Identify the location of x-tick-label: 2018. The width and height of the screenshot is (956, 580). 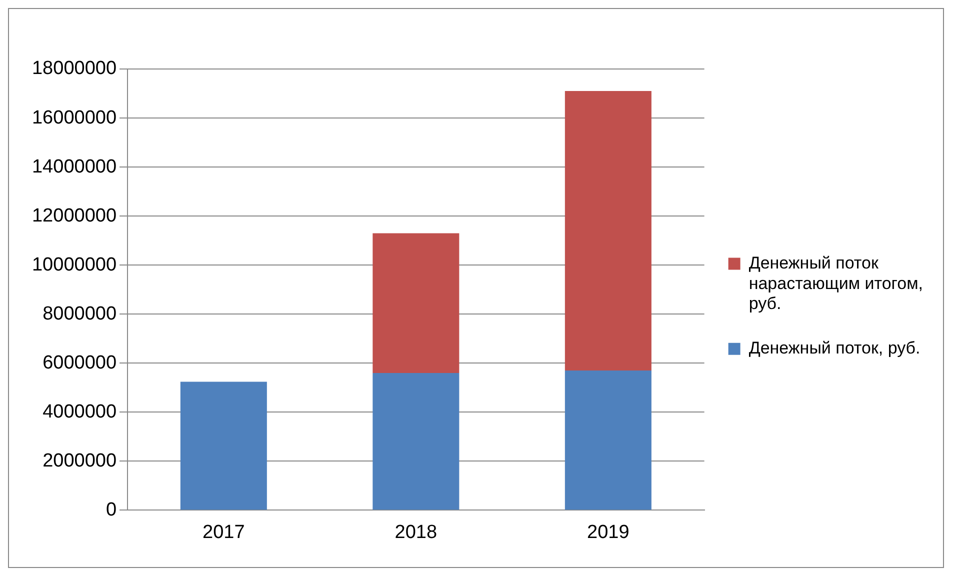
(416, 532).